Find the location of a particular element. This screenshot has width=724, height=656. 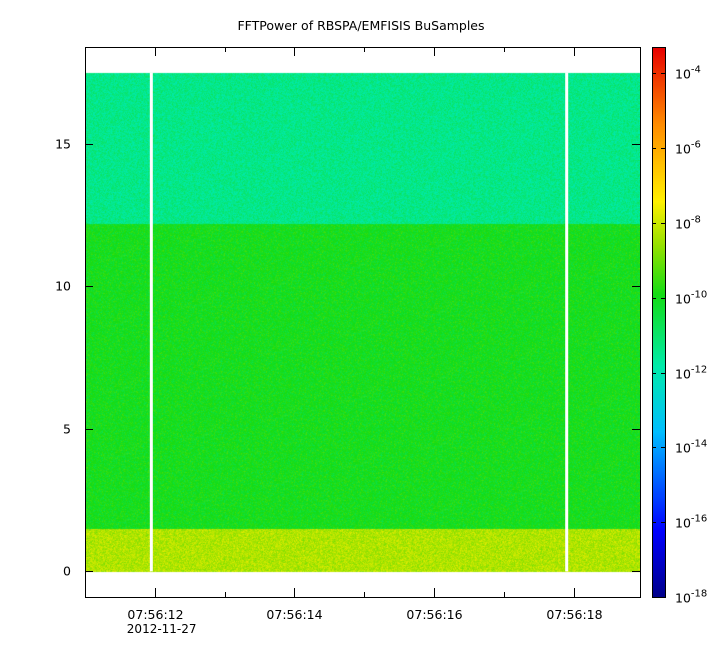

x-date-label: 2012-11-27 is located at coordinates (162, 629).